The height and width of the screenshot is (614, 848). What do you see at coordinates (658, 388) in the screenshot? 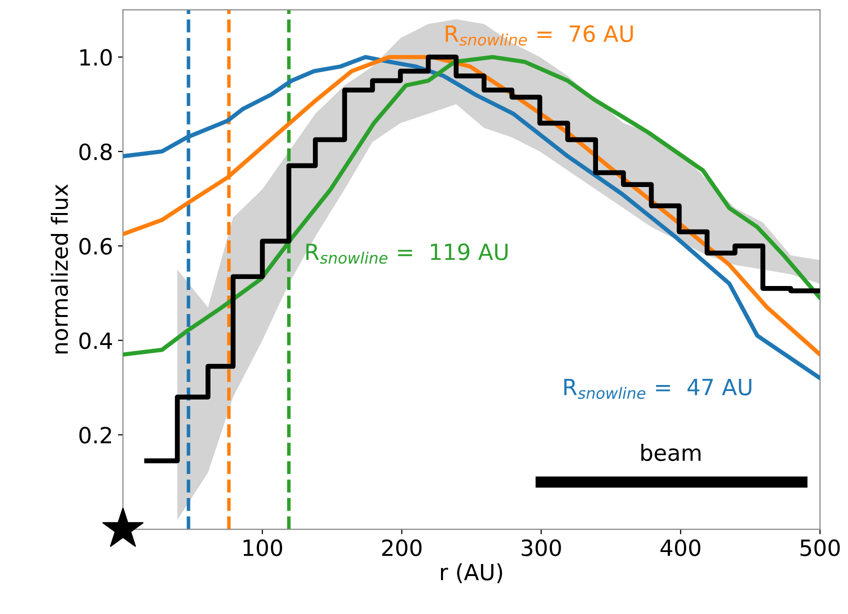
I see `ref-line-label: R$_{snowline}$ = 47 AU` at bounding box center [658, 388].